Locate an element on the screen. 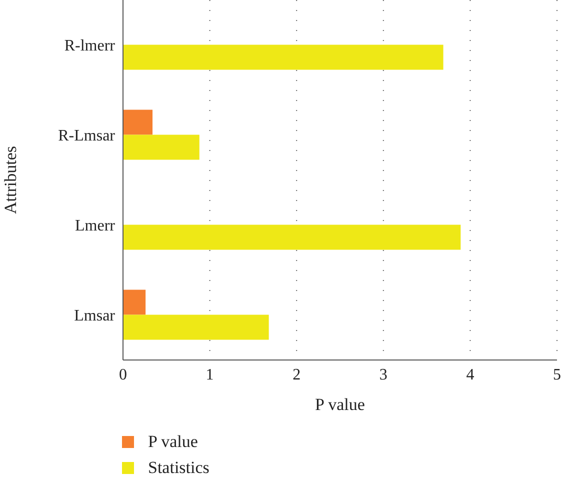  x-tick-label: 2 is located at coordinates (296, 375).